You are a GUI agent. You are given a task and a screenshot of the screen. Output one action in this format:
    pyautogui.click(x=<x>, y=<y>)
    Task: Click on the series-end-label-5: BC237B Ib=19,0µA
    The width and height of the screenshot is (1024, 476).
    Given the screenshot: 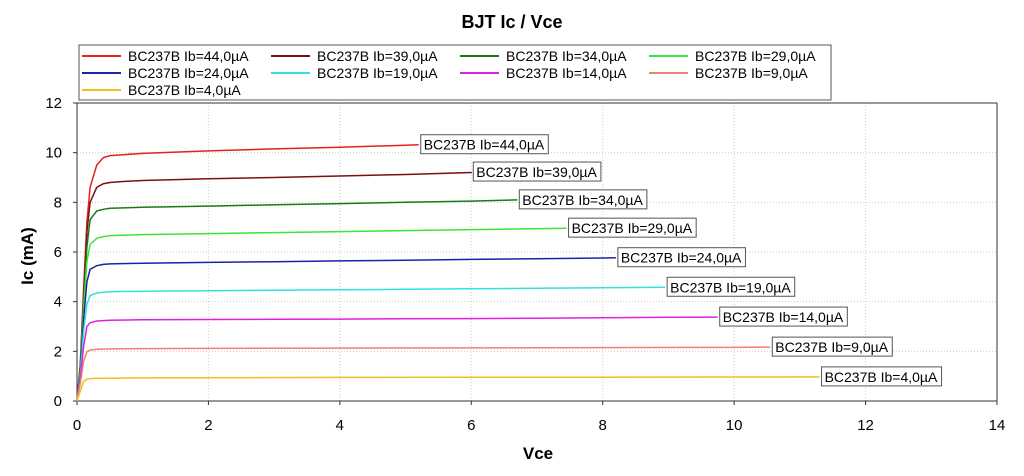 What is the action you would take?
    pyautogui.click(x=730, y=287)
    